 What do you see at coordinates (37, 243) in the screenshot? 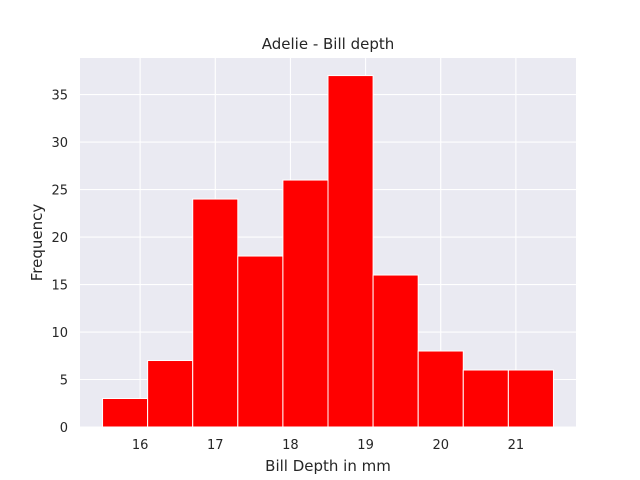
I see `y-axis-label: Frequency` at bounding box center [37, 243].